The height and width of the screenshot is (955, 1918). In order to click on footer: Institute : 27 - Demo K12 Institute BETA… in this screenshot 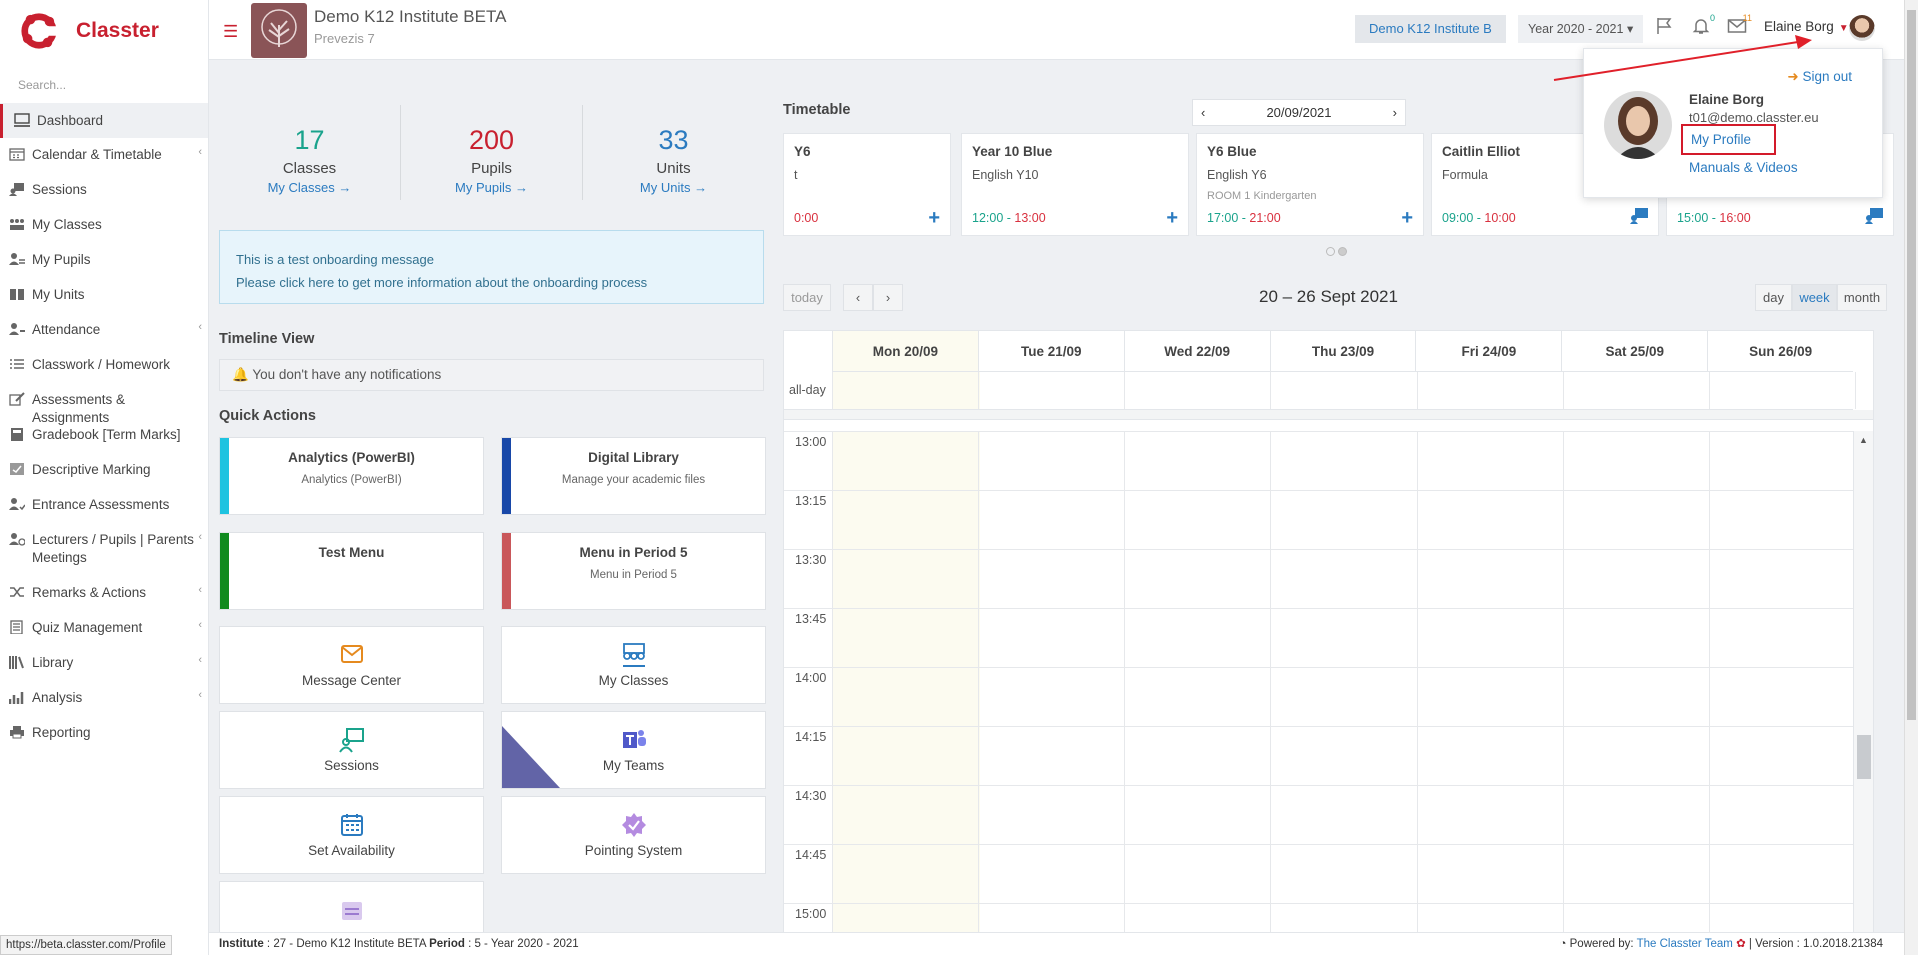, I will do `click(1063, 943)`.